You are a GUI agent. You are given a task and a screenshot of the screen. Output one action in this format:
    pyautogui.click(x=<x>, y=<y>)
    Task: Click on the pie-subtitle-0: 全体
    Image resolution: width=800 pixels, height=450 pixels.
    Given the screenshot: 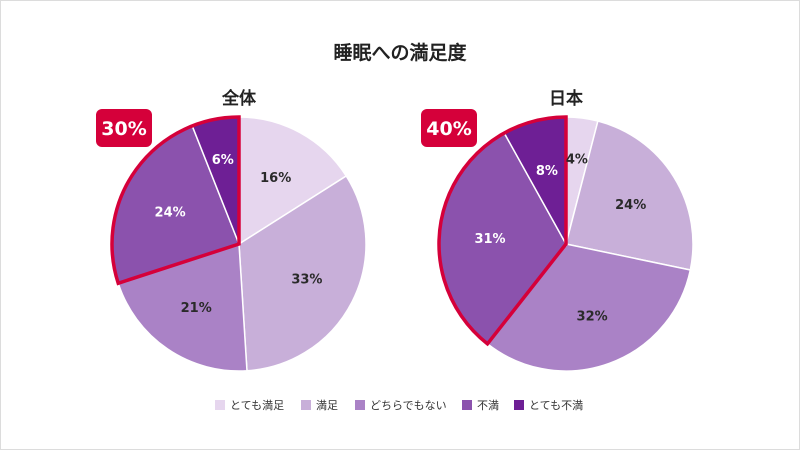 What is the action you would take?
    pyautogui.click(x=239, y=98)
    